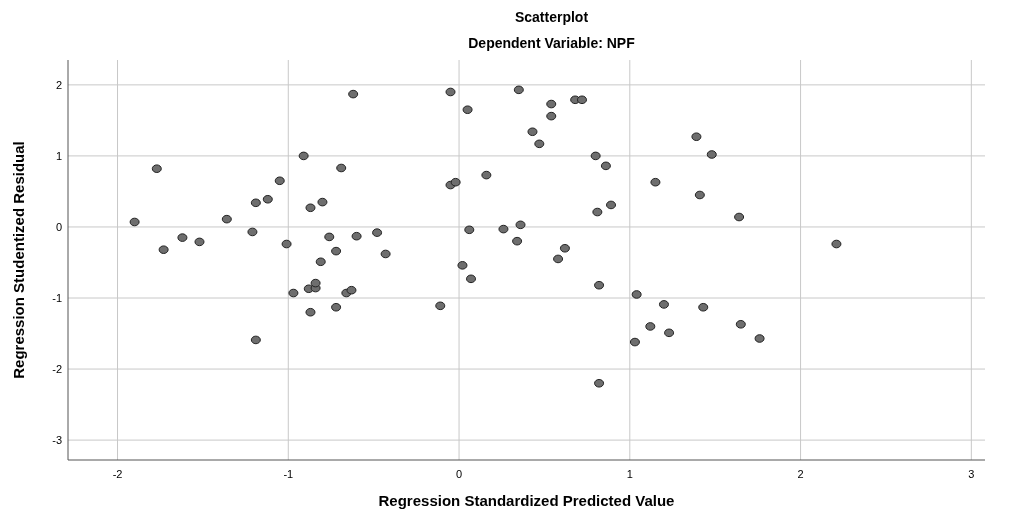  Describe the element at coordinates (57, 298) in the screenshot. I see `y-tick-label: -1` at that location.